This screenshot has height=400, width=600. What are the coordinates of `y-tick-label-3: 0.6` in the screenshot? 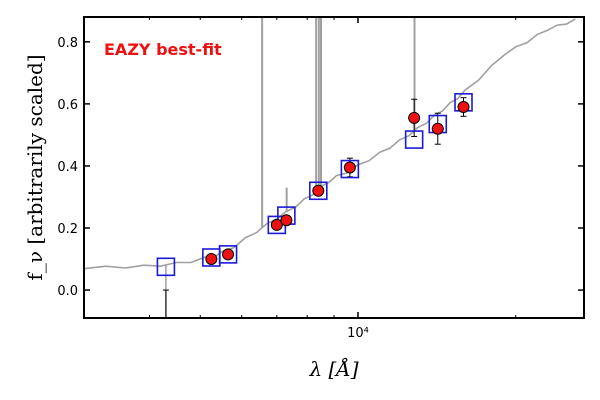 It's located at (67, 105).